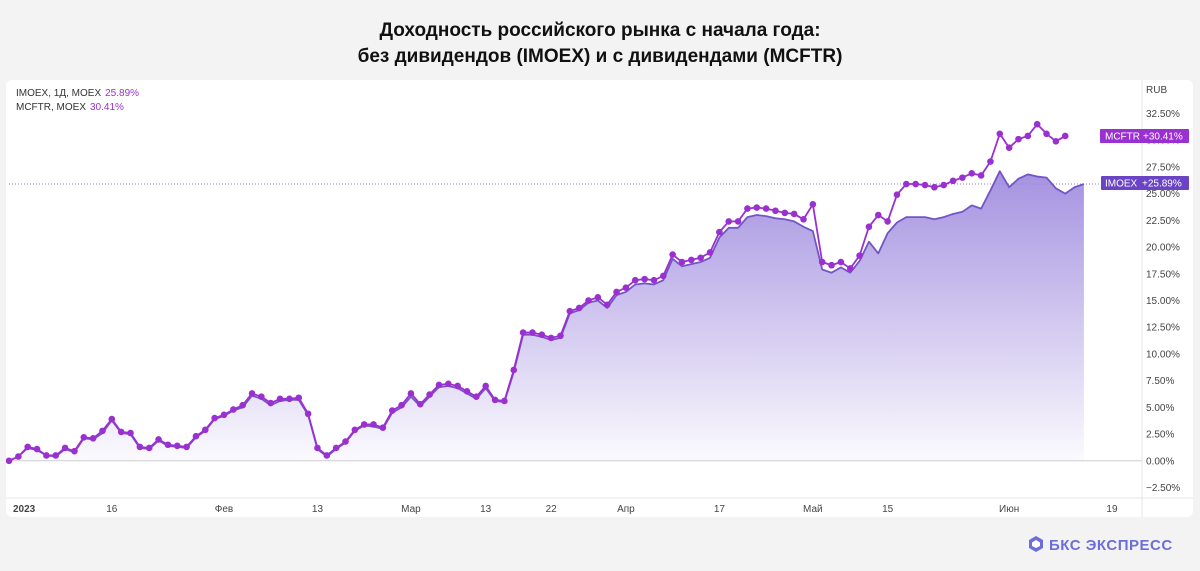 The width and height of the screenshot is (1200, 571). I want to click on y-tick-label: 32.50%, so click(1163, 114).